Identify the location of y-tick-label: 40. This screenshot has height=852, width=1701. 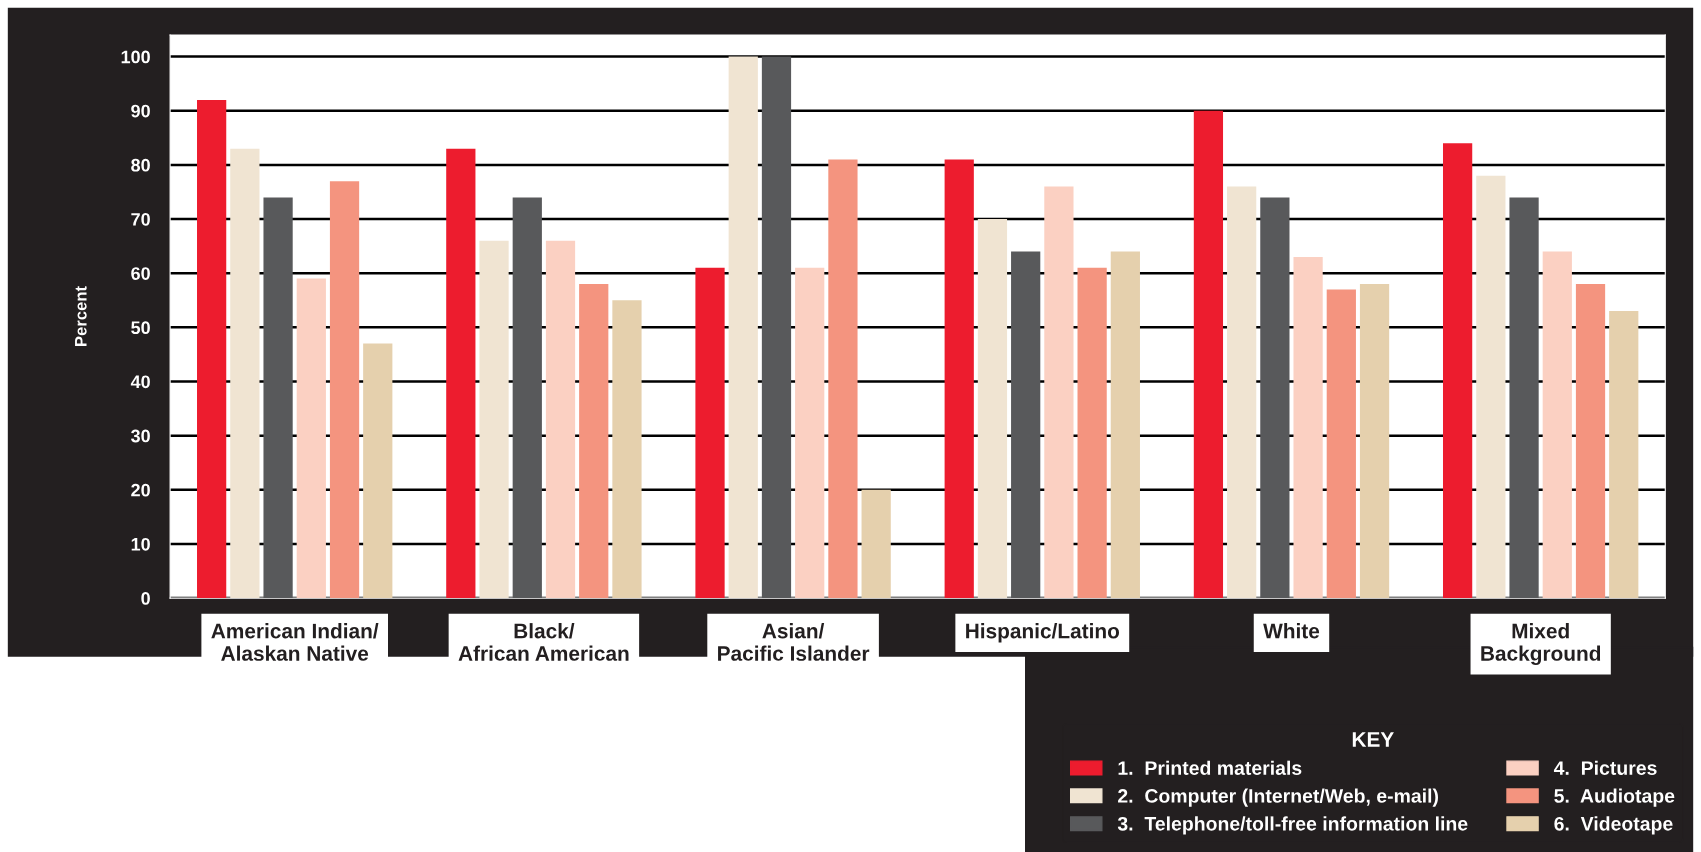
(140, 382).